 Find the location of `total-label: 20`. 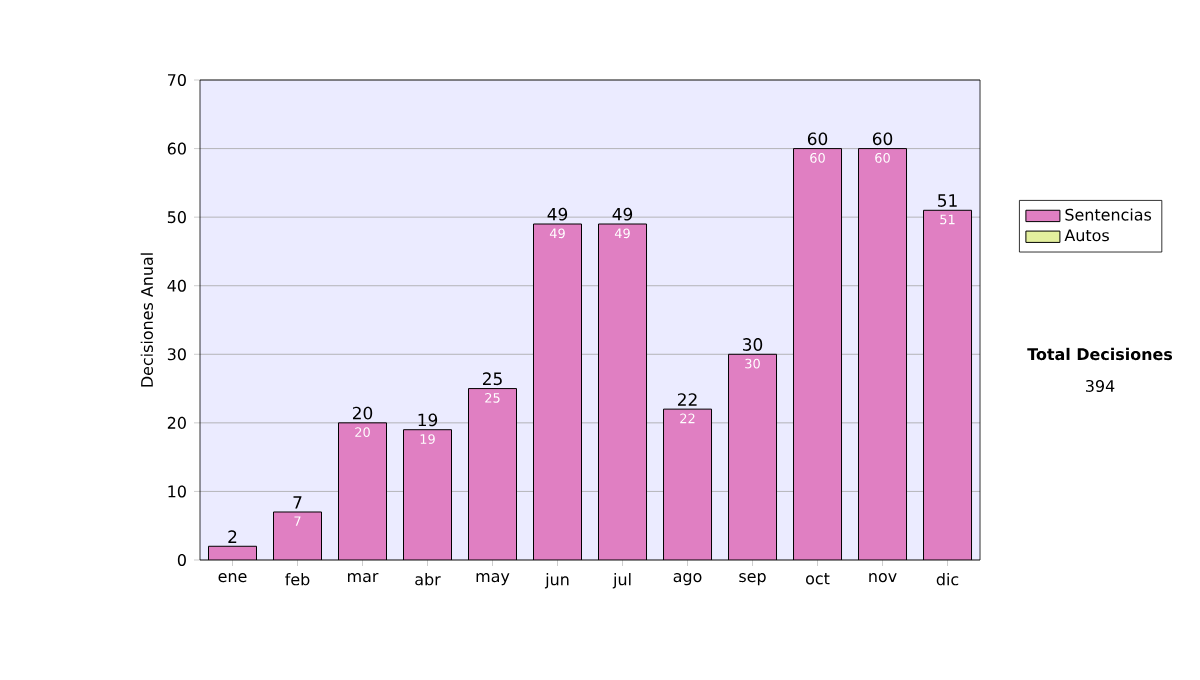

total-label: 20 is located at coordinates (362, 413).